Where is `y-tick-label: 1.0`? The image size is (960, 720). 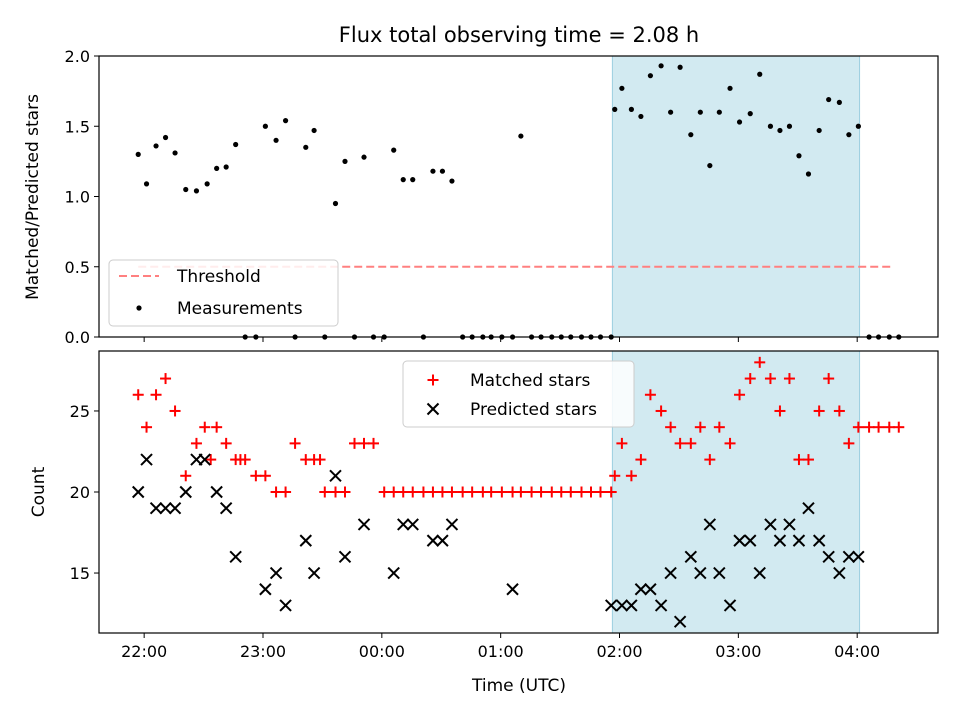
y-tick-label: 1.0 is located at coordinates (77, 197).